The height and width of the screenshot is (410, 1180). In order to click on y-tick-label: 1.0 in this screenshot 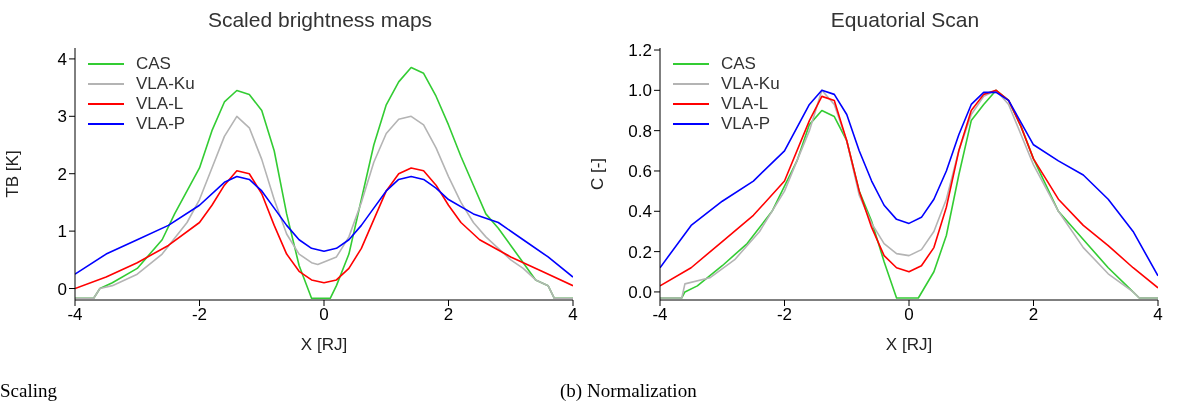, I will do `click(640, 91)`.